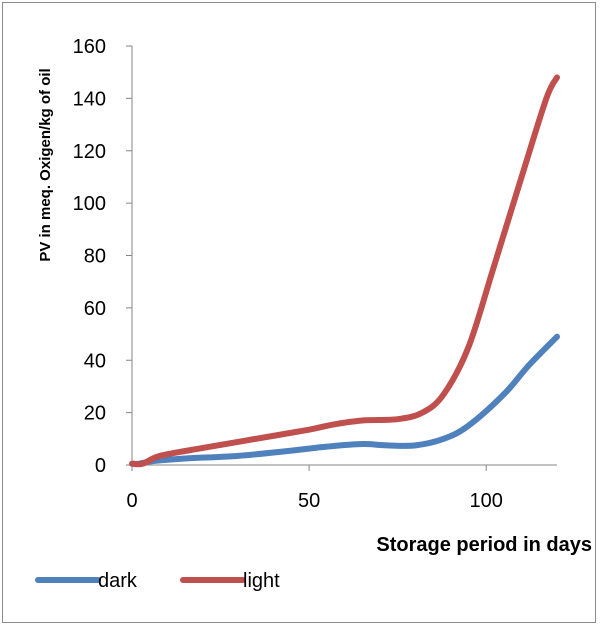 The image size is (600, 627). What do you see at coordinates (309, 501) in the screenshot?
I see `x-tick-label: 50` at bounding box center [309, 501].